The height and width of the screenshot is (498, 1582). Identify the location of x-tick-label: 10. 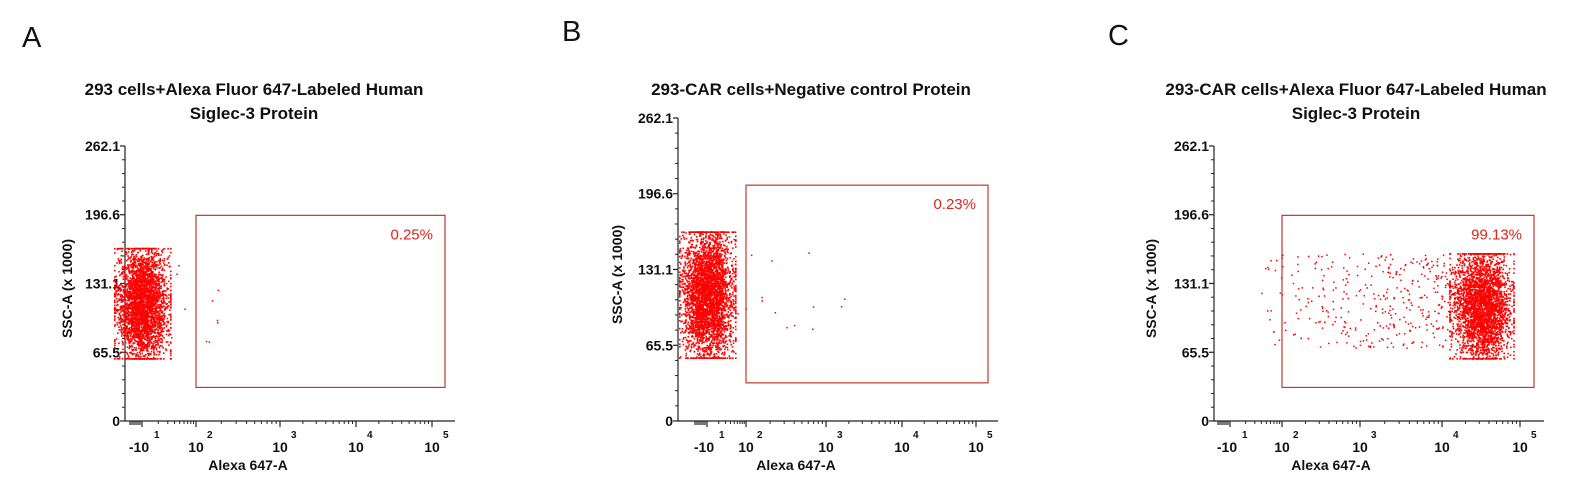
(746, 447).